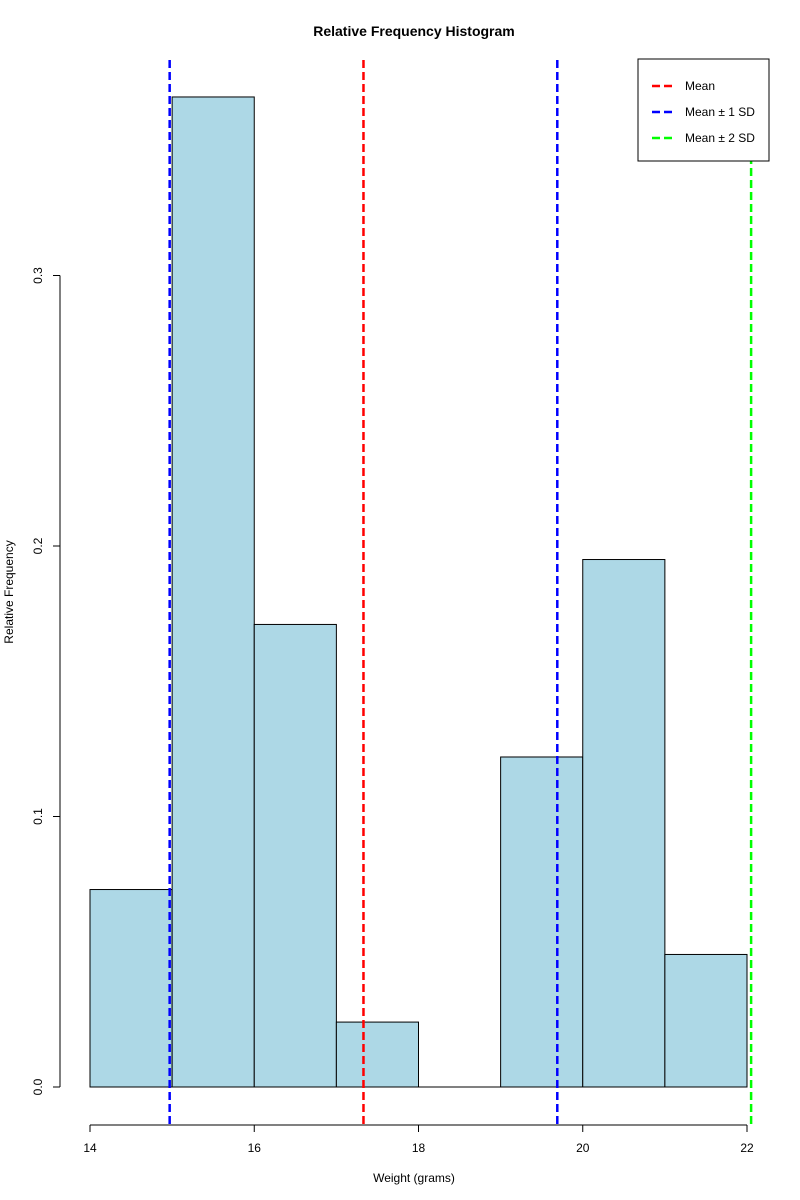 The image size is (800, 1200). I want to click on x-tick-label: 18, so click(419, 1148).